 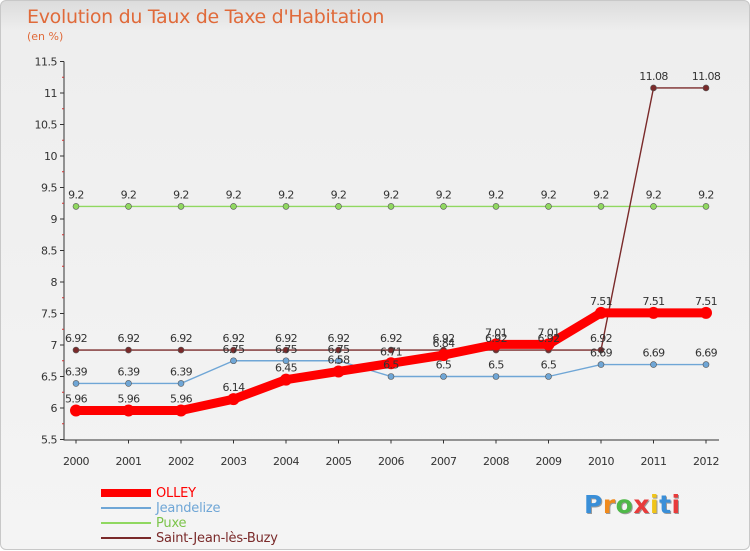 What do you see at coordinates (706, 461) in the screenshot?
I see `x-tick-label: 2012` at bounding box center [706, 461].